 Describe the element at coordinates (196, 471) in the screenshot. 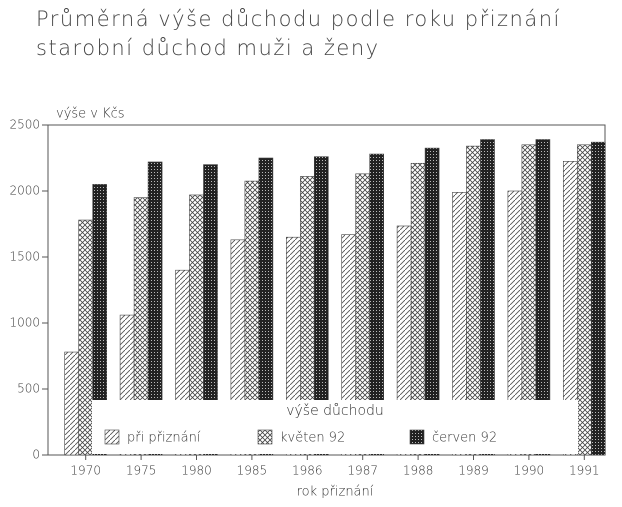

I see `x-tick-label: 1980` at that location.